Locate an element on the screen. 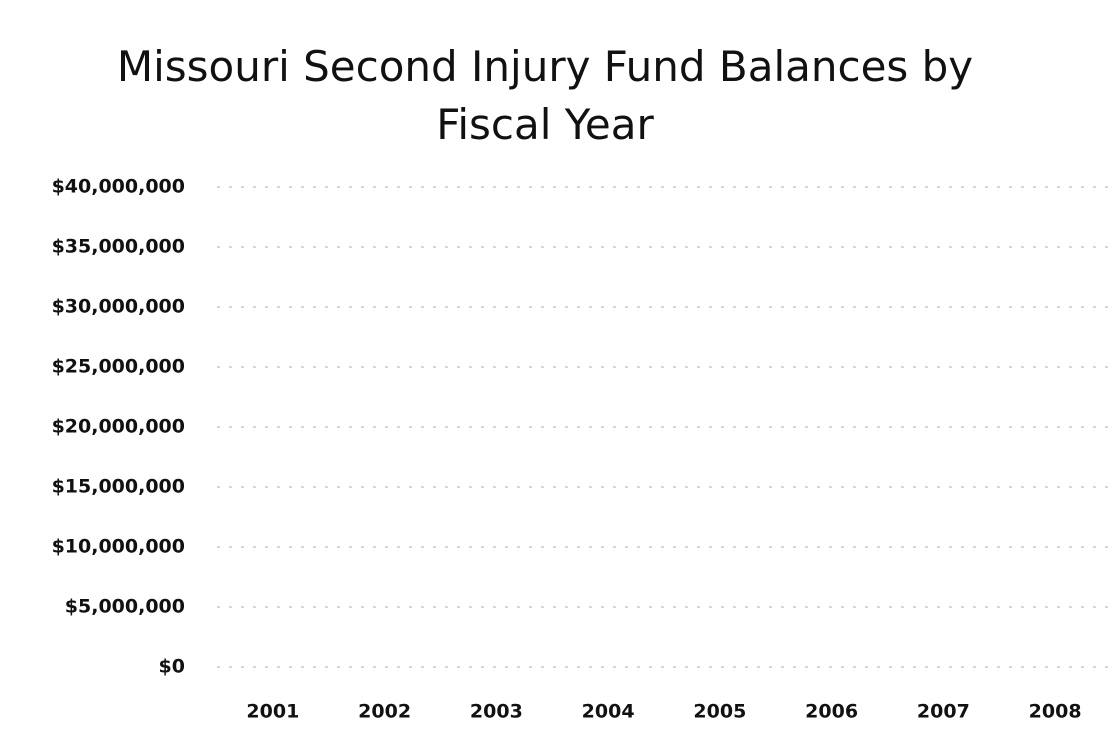 The height and width of the screenshot is (750, 1119). y-tick-label: $35,000,000 is located at coordinates (118, 247).